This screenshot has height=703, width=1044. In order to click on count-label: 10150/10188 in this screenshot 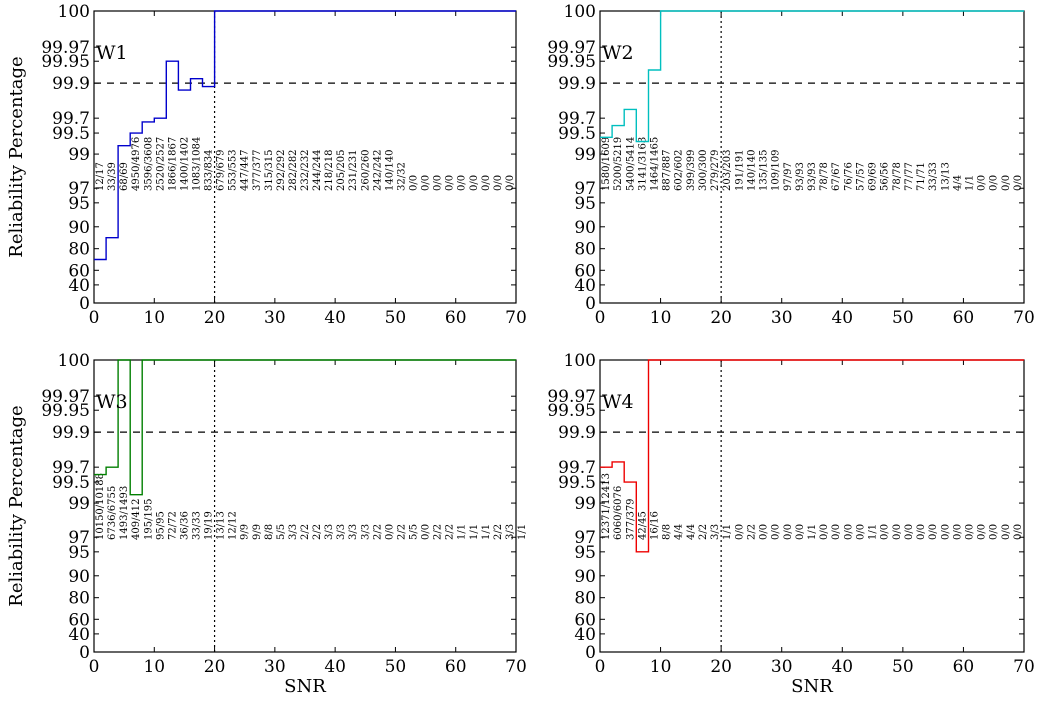, I will do `click(100, 506)`.